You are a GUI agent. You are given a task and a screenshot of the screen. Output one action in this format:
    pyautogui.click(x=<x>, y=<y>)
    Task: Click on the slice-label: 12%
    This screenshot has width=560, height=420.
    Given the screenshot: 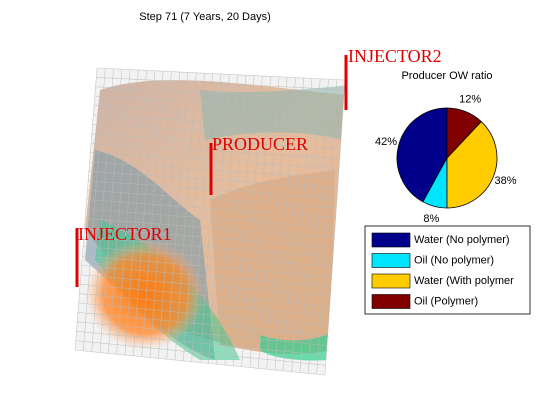 What is the action you would take?
    pyautogui.click(x=470, y=99)
    